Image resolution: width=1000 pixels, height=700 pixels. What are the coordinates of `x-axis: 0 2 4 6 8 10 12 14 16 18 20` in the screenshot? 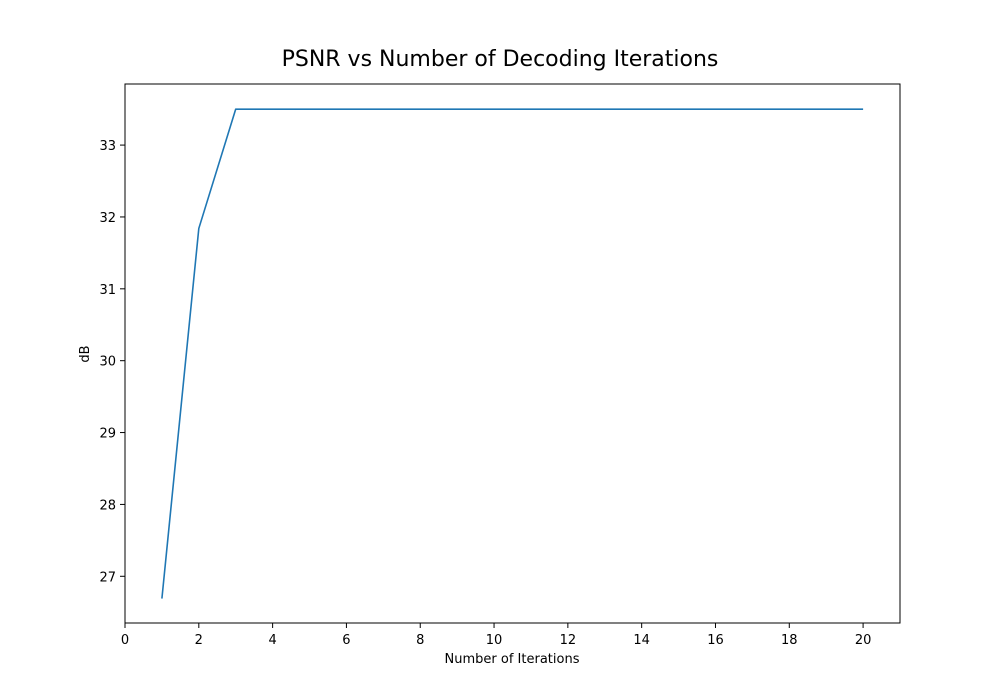 It's located at (496, 635).